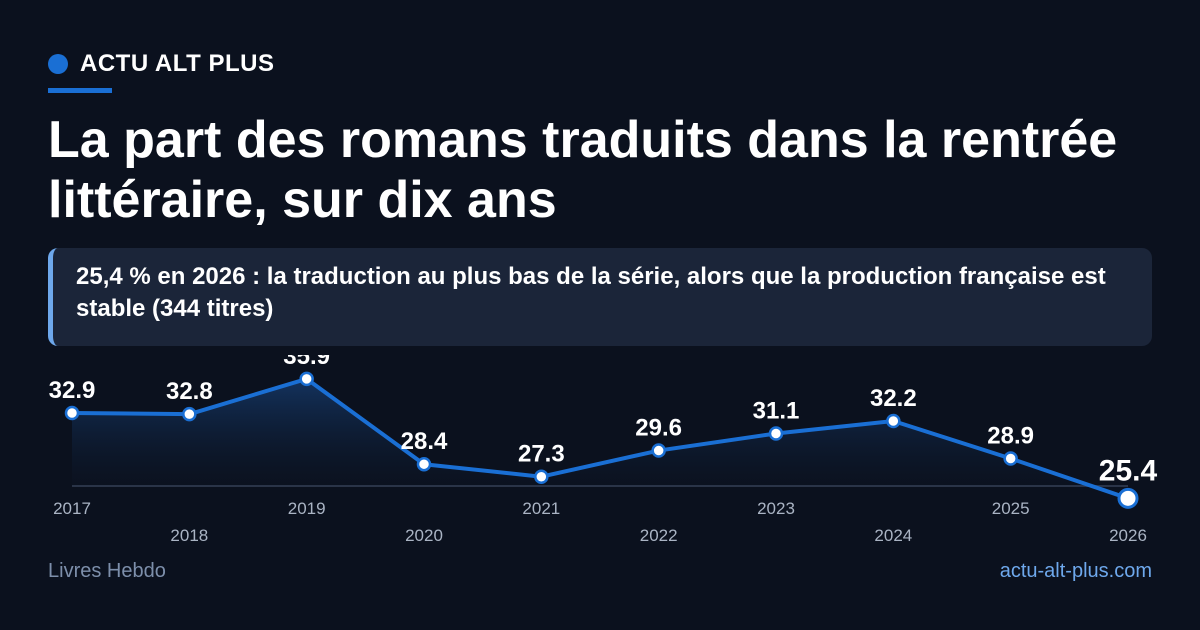 The image size is (1200, 630). What do you see at coordinates (1010, 436) in the screenshot?
I see `data-label: 28.9` at bounding box center [1010, 436].